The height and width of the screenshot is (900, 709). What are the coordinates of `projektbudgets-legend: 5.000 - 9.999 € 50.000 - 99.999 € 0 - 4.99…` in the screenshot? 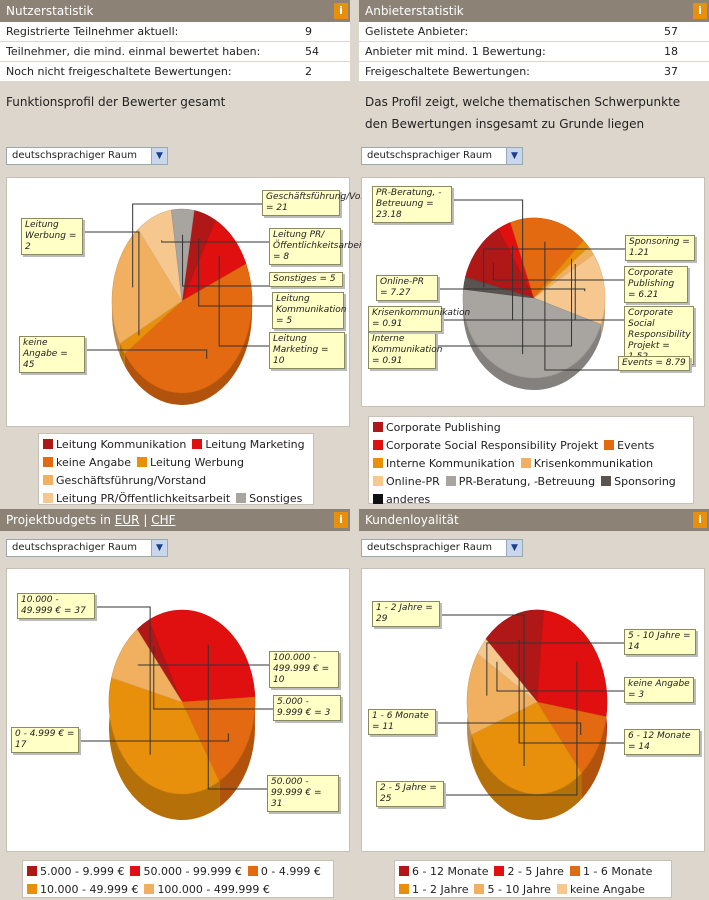 It's located at (178, 879).